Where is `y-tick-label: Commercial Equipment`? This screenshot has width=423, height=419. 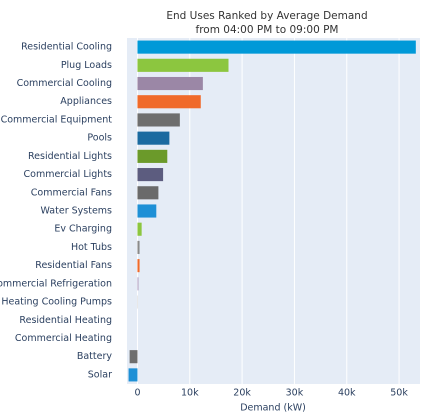
y-tick-label: Commercial Equipment is located at coordinates (57, 119).